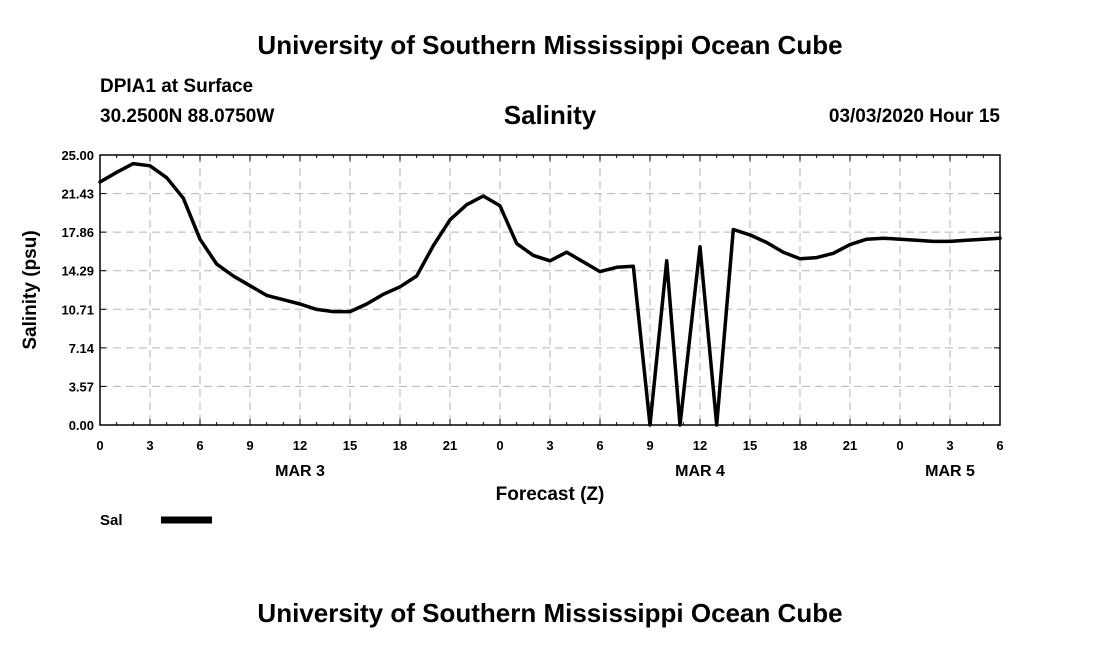 Image resolution: width=1100 pixels, height=650 pixels. Describe the element at coordinates (111, 520) in the screenshot. I see `legend-label: Sal` at that location.